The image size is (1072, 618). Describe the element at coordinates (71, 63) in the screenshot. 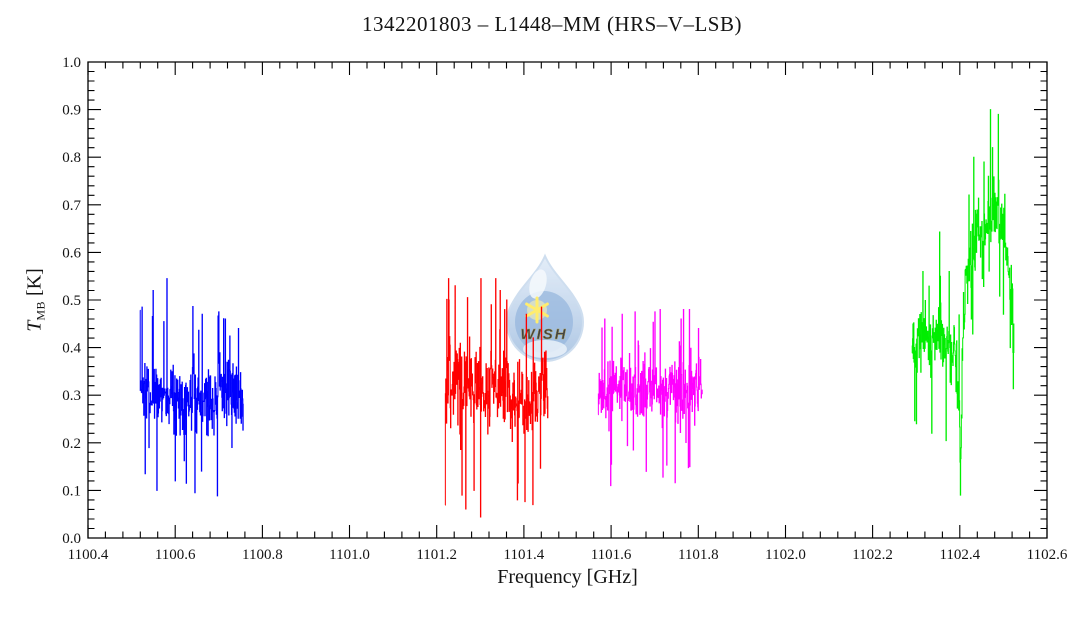

I see `y-tick-label: 1.0` at that location.